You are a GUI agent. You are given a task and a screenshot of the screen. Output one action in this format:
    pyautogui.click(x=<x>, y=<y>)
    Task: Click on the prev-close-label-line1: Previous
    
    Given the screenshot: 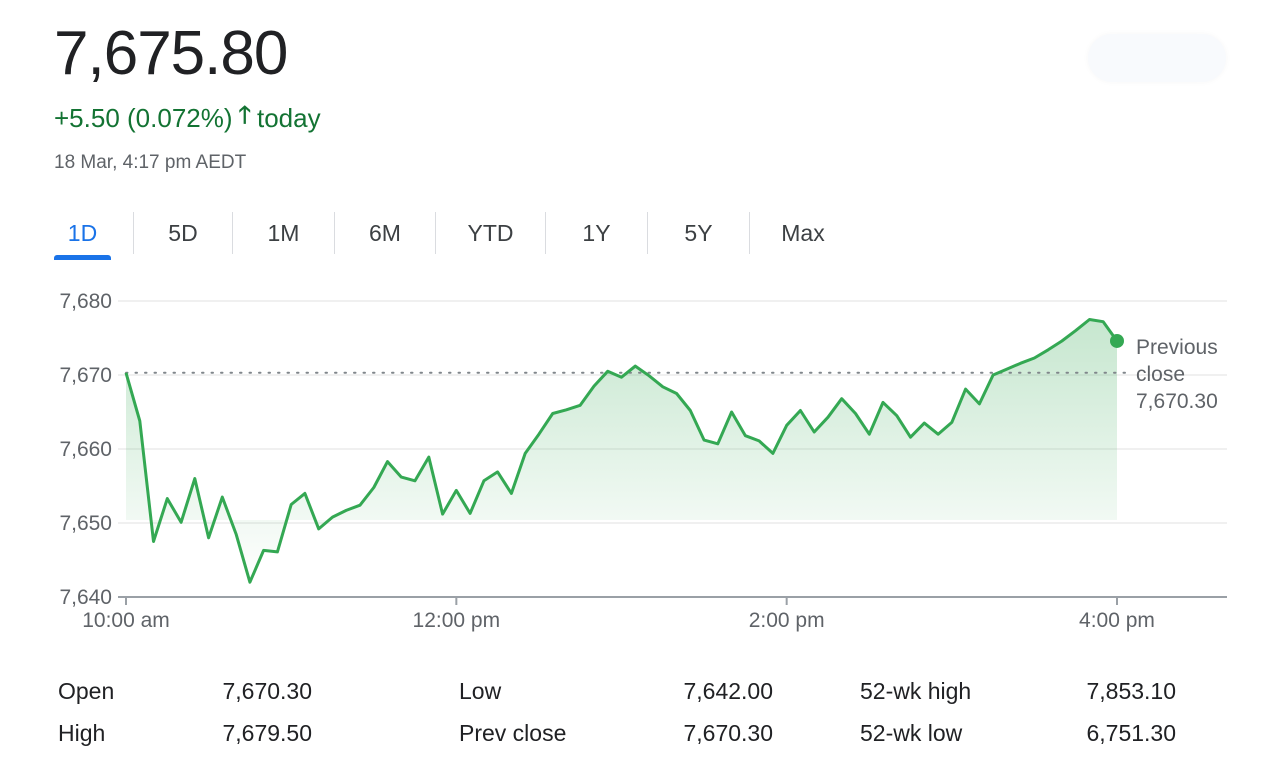 What is the action you would take?
    pyautogui.click(x=1177, y=347)
    